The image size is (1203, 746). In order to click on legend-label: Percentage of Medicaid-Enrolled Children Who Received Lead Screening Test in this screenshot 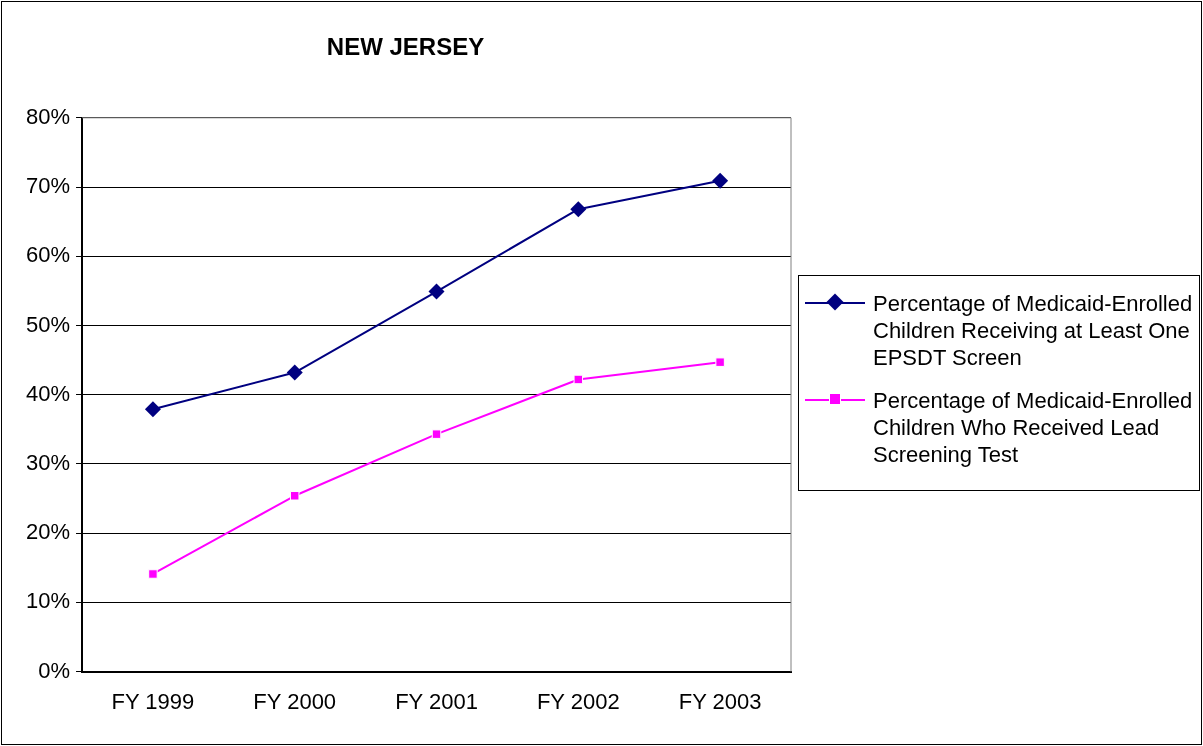, I will do `click(1033, 427)`.